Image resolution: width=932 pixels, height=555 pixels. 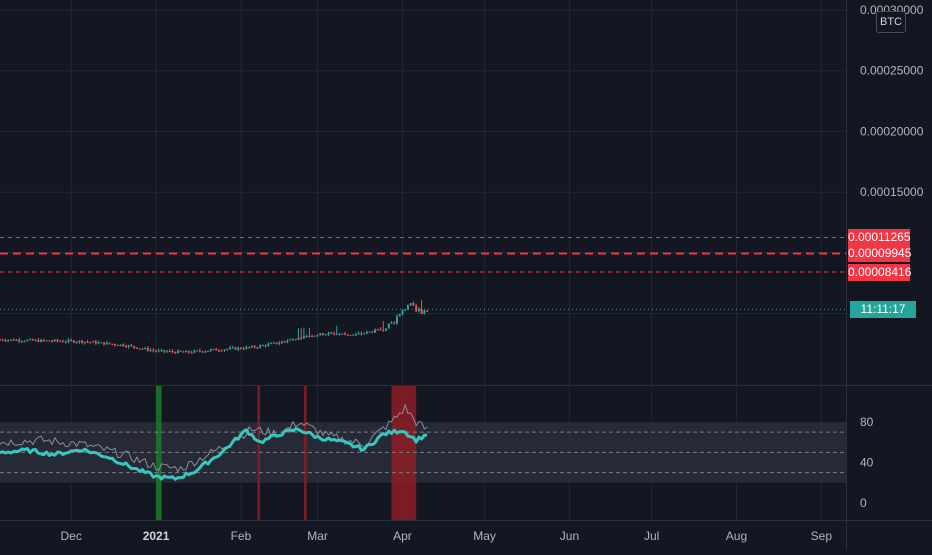 What do you see at coordinates (892, 10) in the screenshot?
I see `y-tick-label: 0.00030000` at bounding box center [892, 10].